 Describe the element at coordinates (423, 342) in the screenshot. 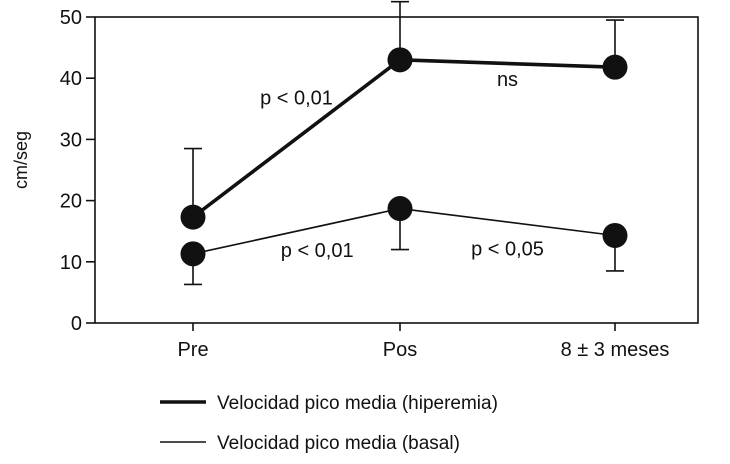

I see `x-axis: Pre Pos 8 ± 3 meses` at that location.